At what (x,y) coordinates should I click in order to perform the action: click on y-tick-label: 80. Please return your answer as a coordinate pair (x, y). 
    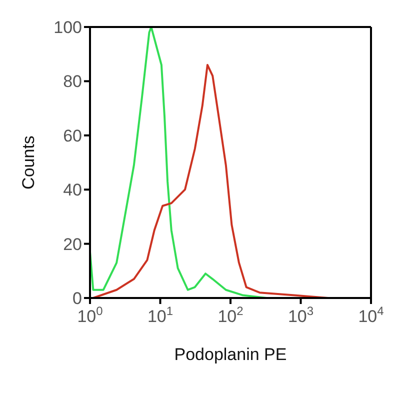
    Looking at the image, I should click on (72, 82).